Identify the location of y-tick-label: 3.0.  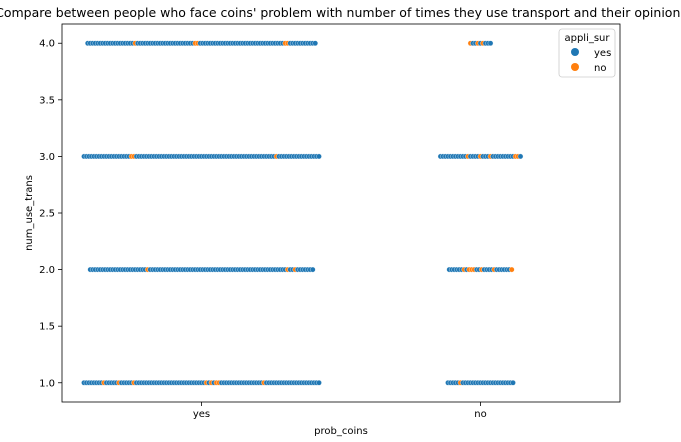
(47, 157).